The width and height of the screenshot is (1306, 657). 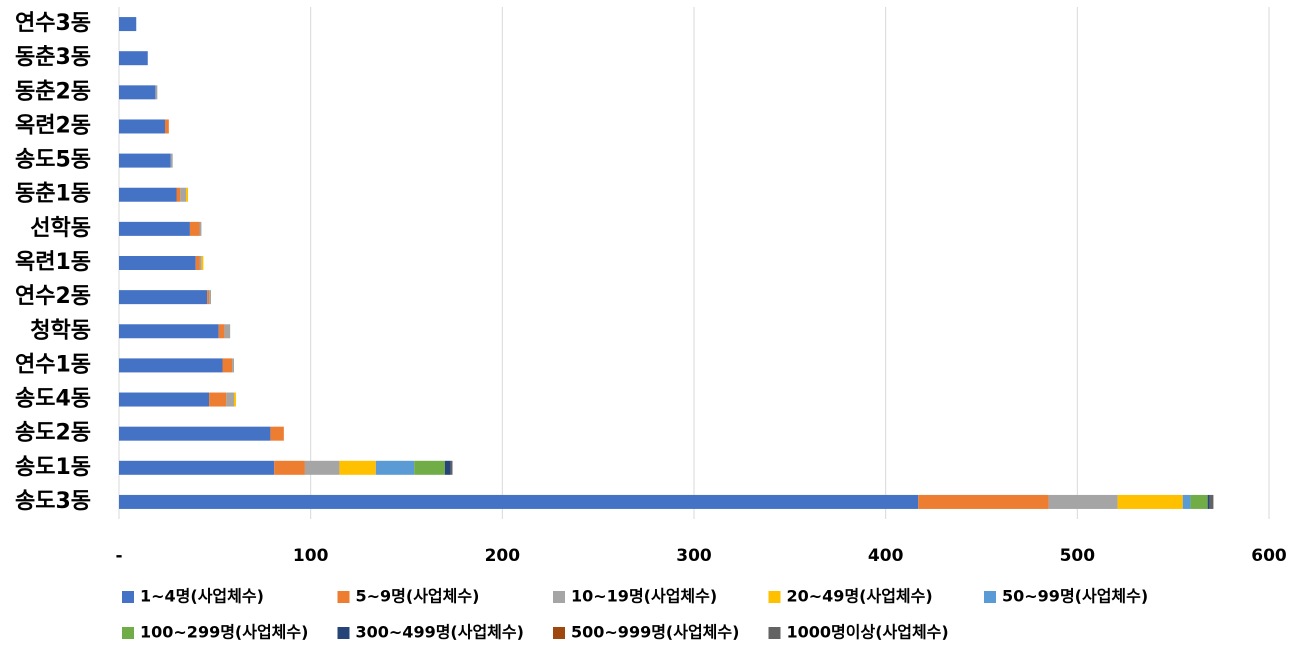 What do you see at coordinates (53, 364) in the screenshot?
I see `y-tick-label: 연수1동` at bounding box center [53, 364].